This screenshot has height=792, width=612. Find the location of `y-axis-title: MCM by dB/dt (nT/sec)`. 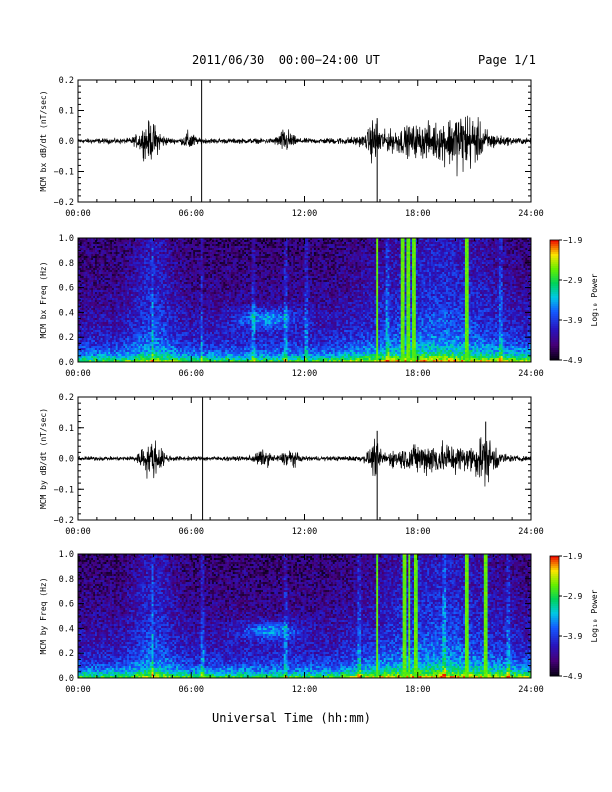

y-axis-title: MCM by dB/dt (nT/sec) is located at coordinates (43, 458).